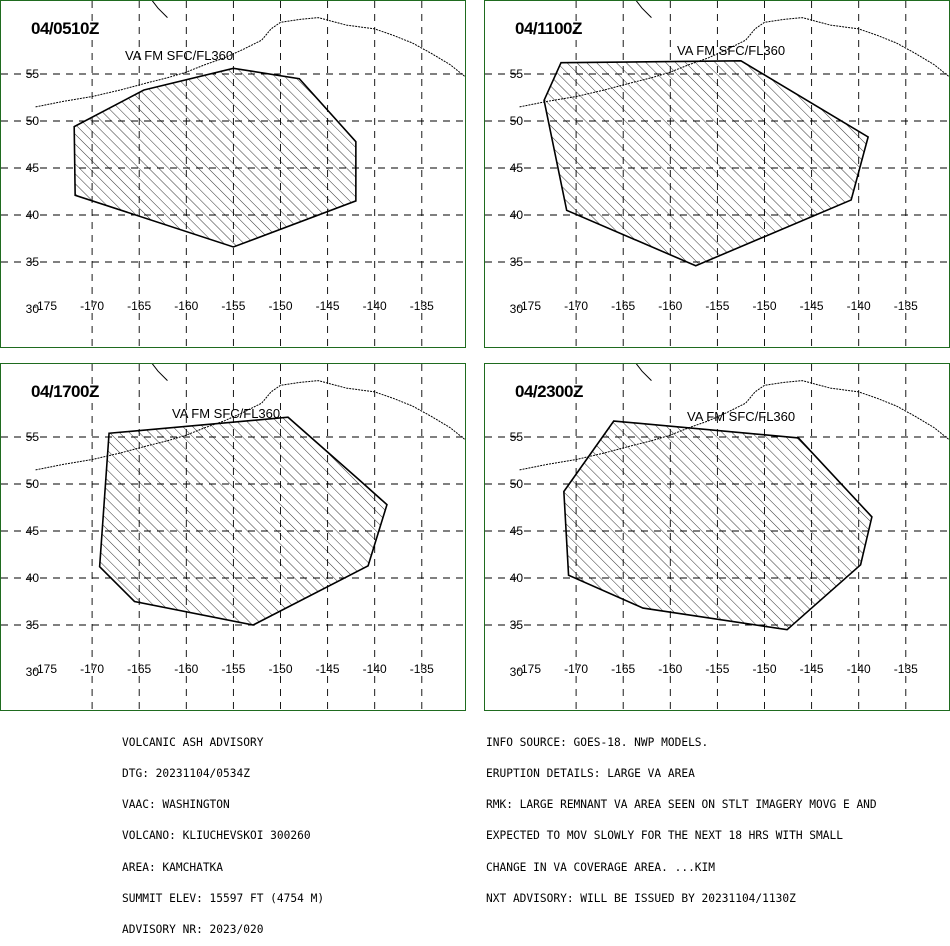 The width and height of the screenshot is (950, 946). What do you see at coordinates (65, 391) in the screenshot?
I see `valid-time-label: 04/1700Z` at bounding box center [65, 391].